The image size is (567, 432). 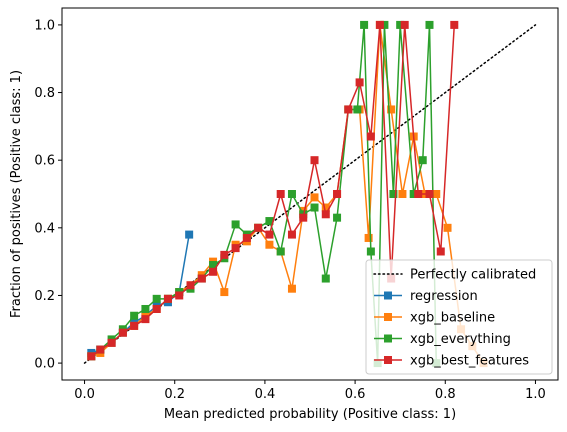 I want to click on legend-entry: xgb_best_features, so click(x=451, y=361).